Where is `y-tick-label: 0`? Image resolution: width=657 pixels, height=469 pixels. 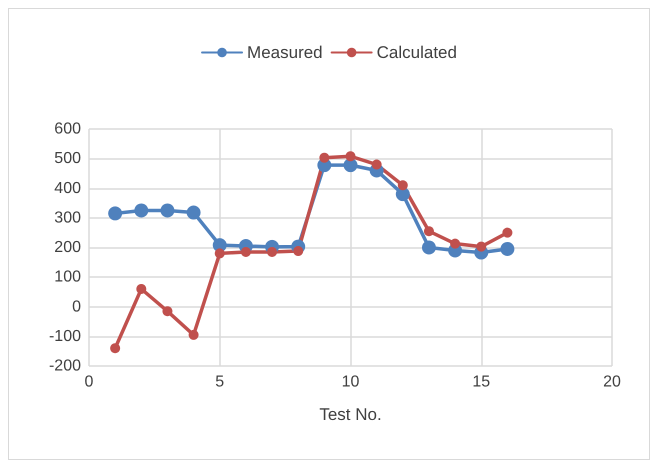
y-tick-label: 0 is located at coordinates (77, 307).